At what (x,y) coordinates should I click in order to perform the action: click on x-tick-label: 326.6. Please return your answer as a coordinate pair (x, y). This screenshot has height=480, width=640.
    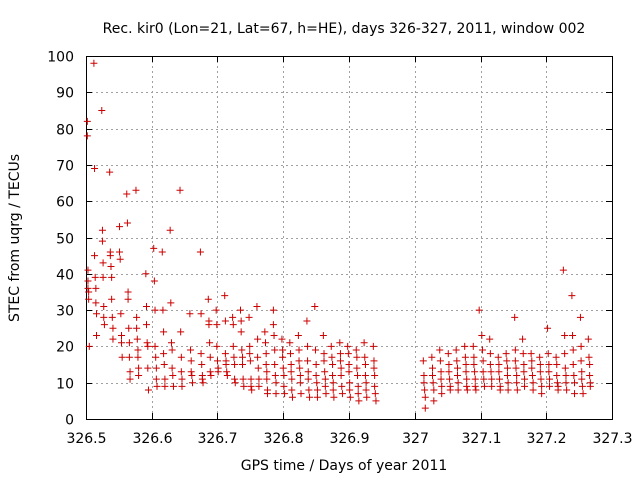
    Looking at the image, I should click on (152, 439).